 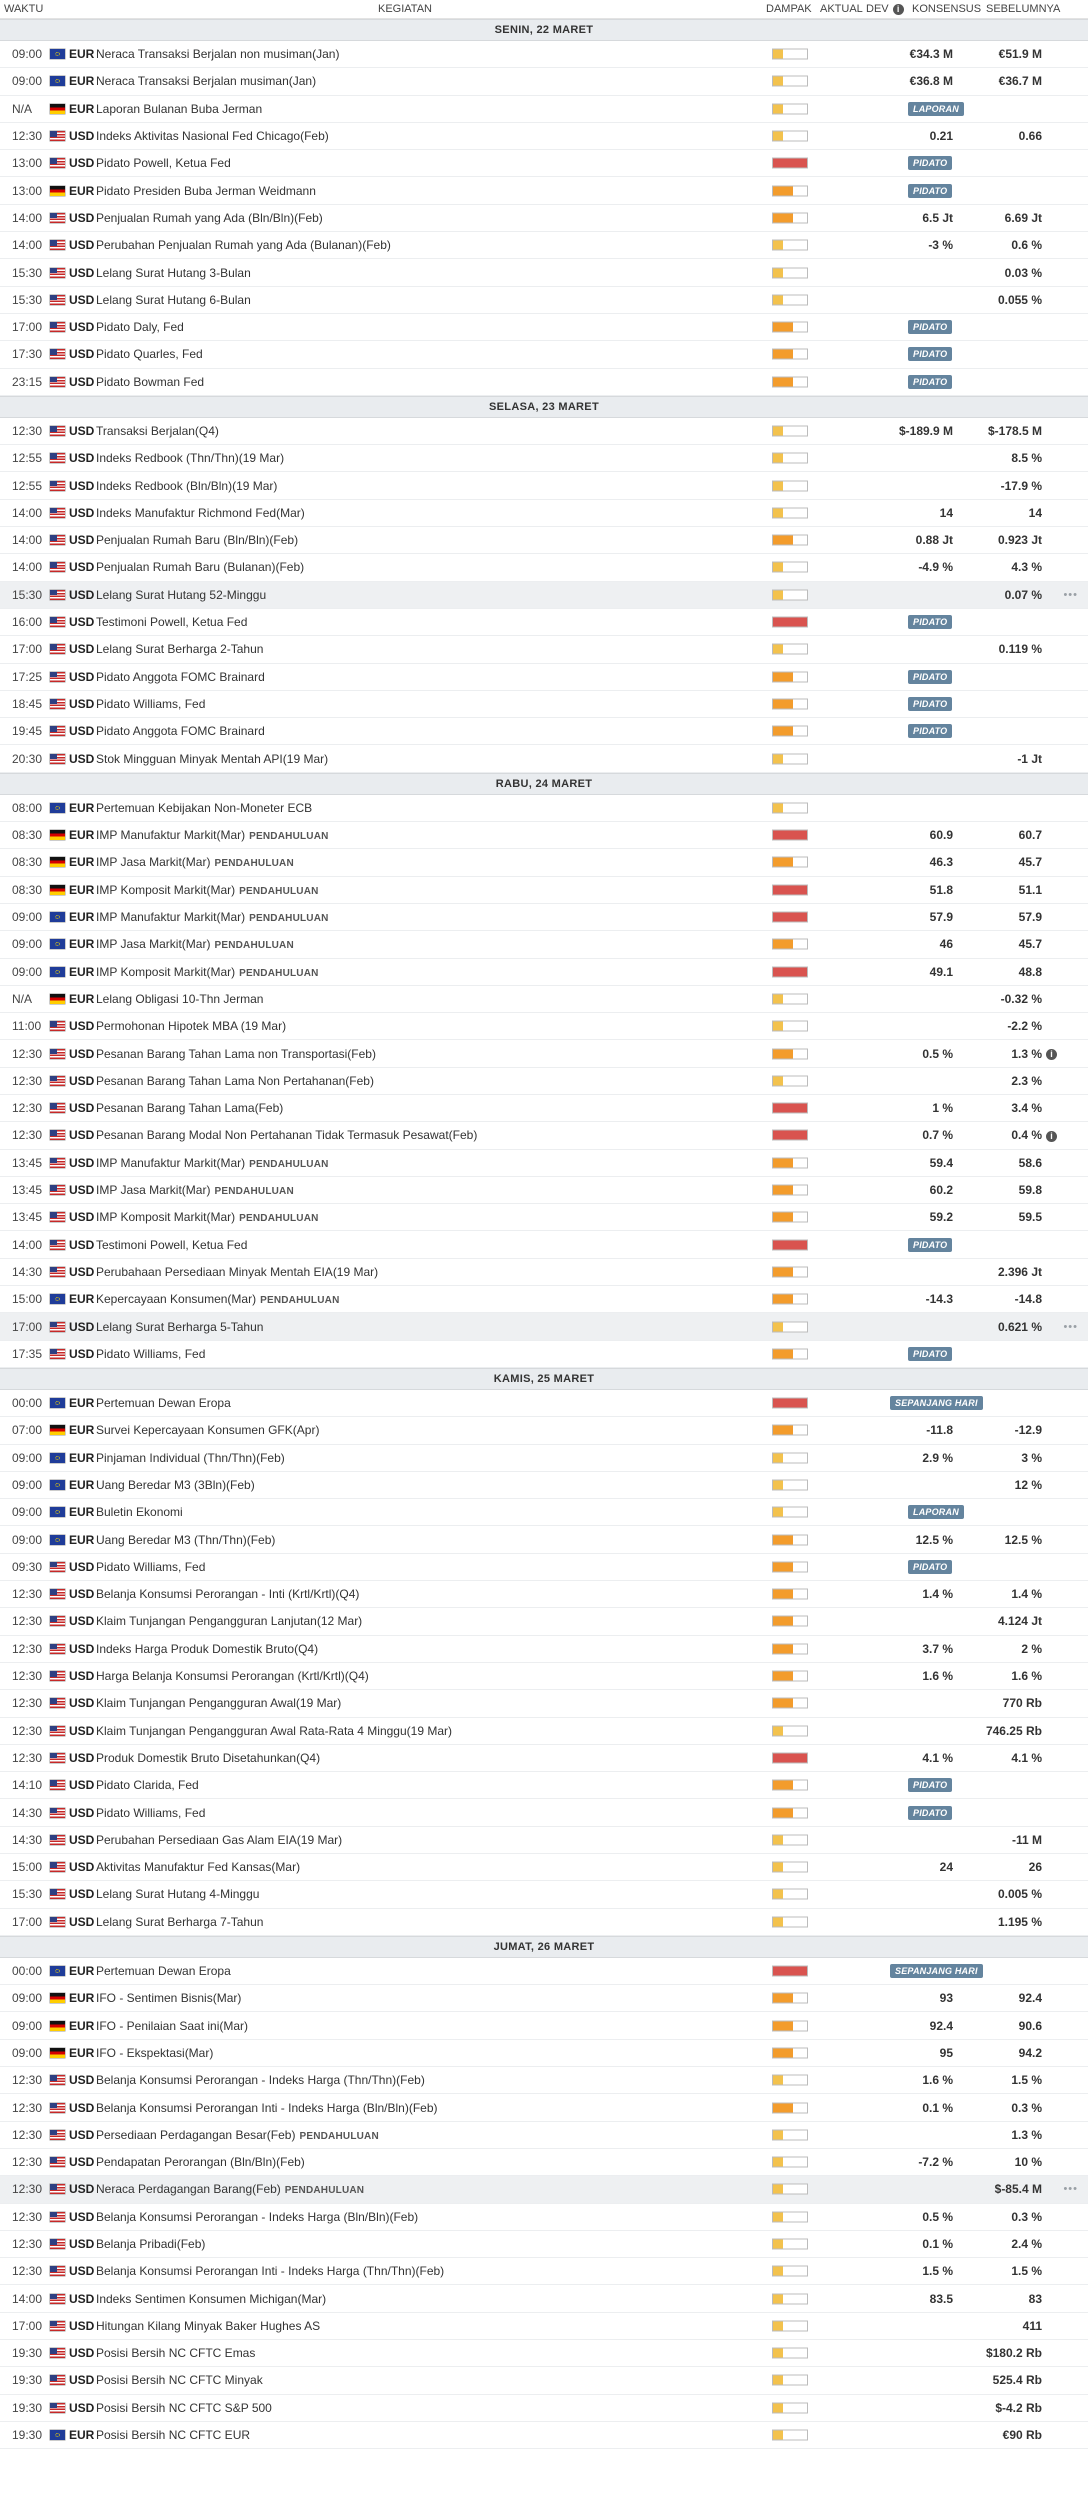 What do you see at coordinates (173, 272) in the screenshot?
I see `event-name-text: Lelang Surat Hutang 3-Bulan` at bounding box center [173, 272].